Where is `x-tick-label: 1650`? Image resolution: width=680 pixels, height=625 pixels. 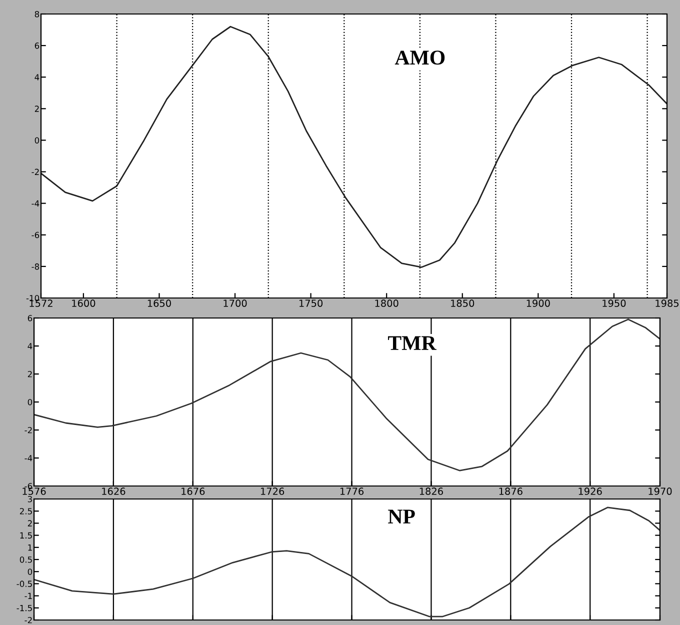
x-tick-label: 1650 is located at coordinates (159, 303).